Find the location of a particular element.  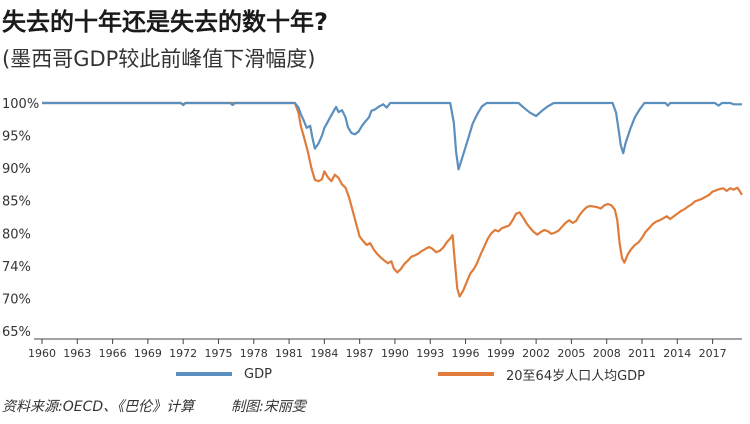

legend-item-gdp: GDP is located at coordinates (224, 374).